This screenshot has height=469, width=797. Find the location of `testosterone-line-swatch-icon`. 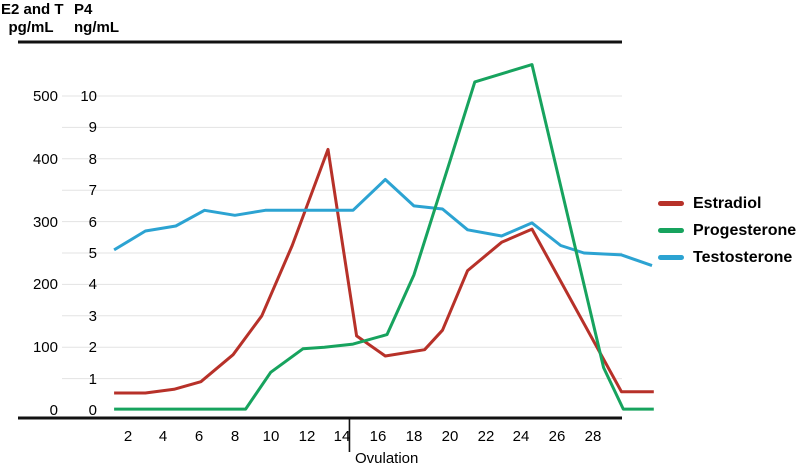

testosterone-line-swatch-icon is located at coordinates (671, 257).